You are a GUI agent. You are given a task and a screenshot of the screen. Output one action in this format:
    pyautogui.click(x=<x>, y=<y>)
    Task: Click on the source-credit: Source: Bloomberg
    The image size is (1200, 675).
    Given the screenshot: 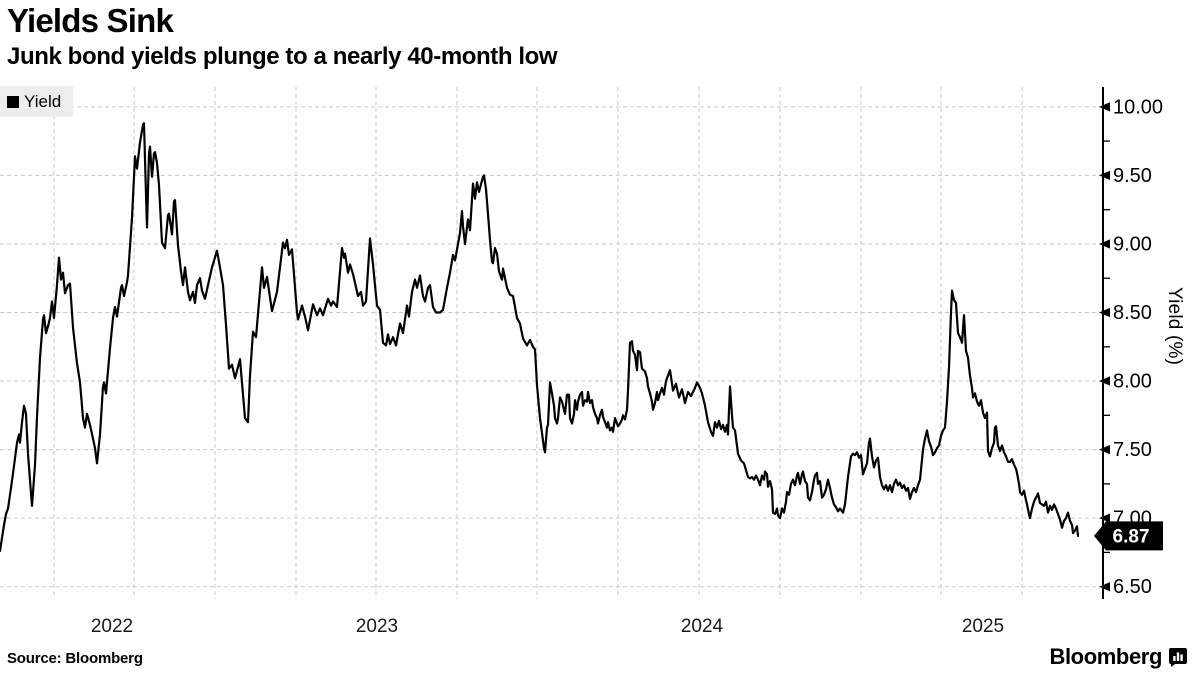 What is the action you would take?
    pyautogui.click(x=75, y=658)
    